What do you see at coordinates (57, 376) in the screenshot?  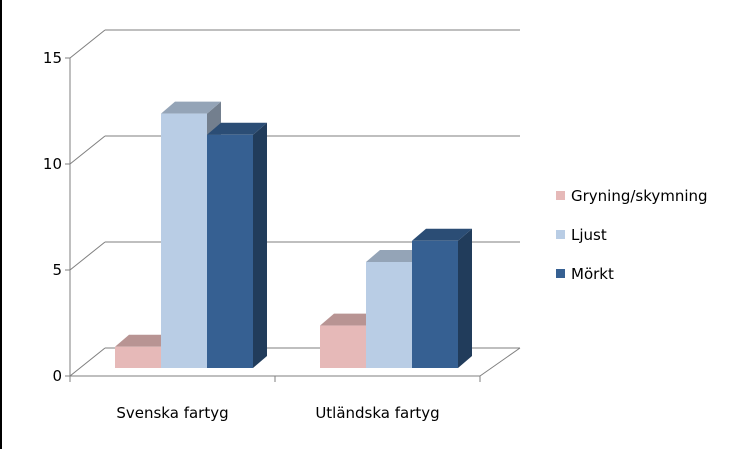 I see `y-tick-label: 0` at bounding box center [57, 376].